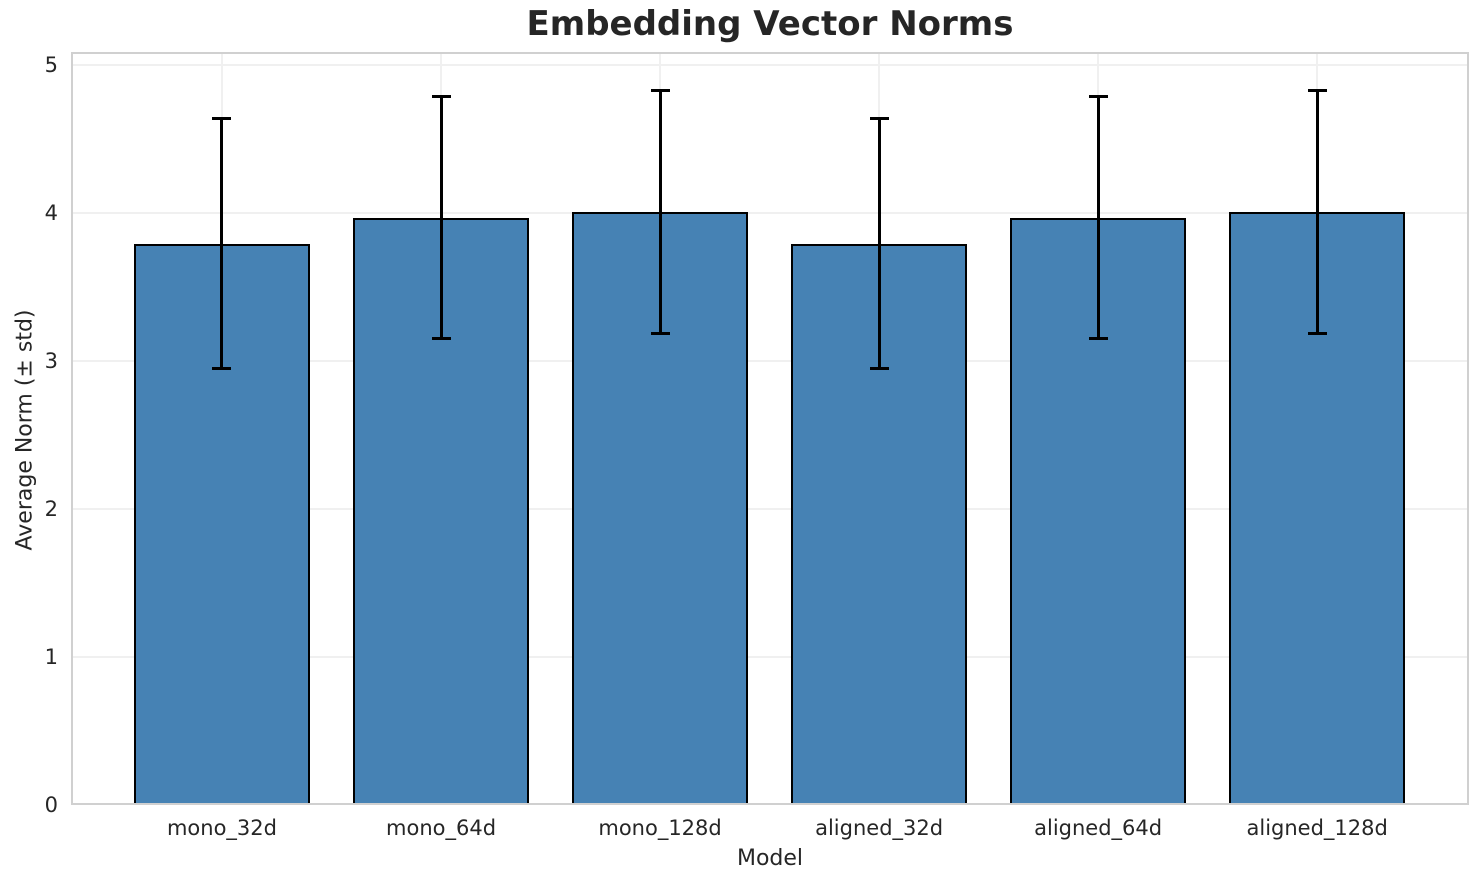 Image resolution: width=1483 pixels, height=885 pixels. What do you see at coordinates (51, 805) in the screenshot?
I see `y-tick-label: 0` at bounding box center [51, 805].